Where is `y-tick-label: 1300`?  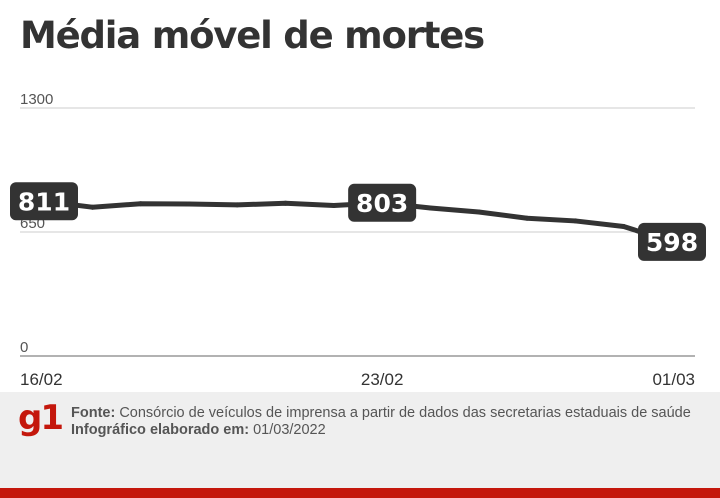
y-tick-label: 1300 is located at coordinates (36, 99).